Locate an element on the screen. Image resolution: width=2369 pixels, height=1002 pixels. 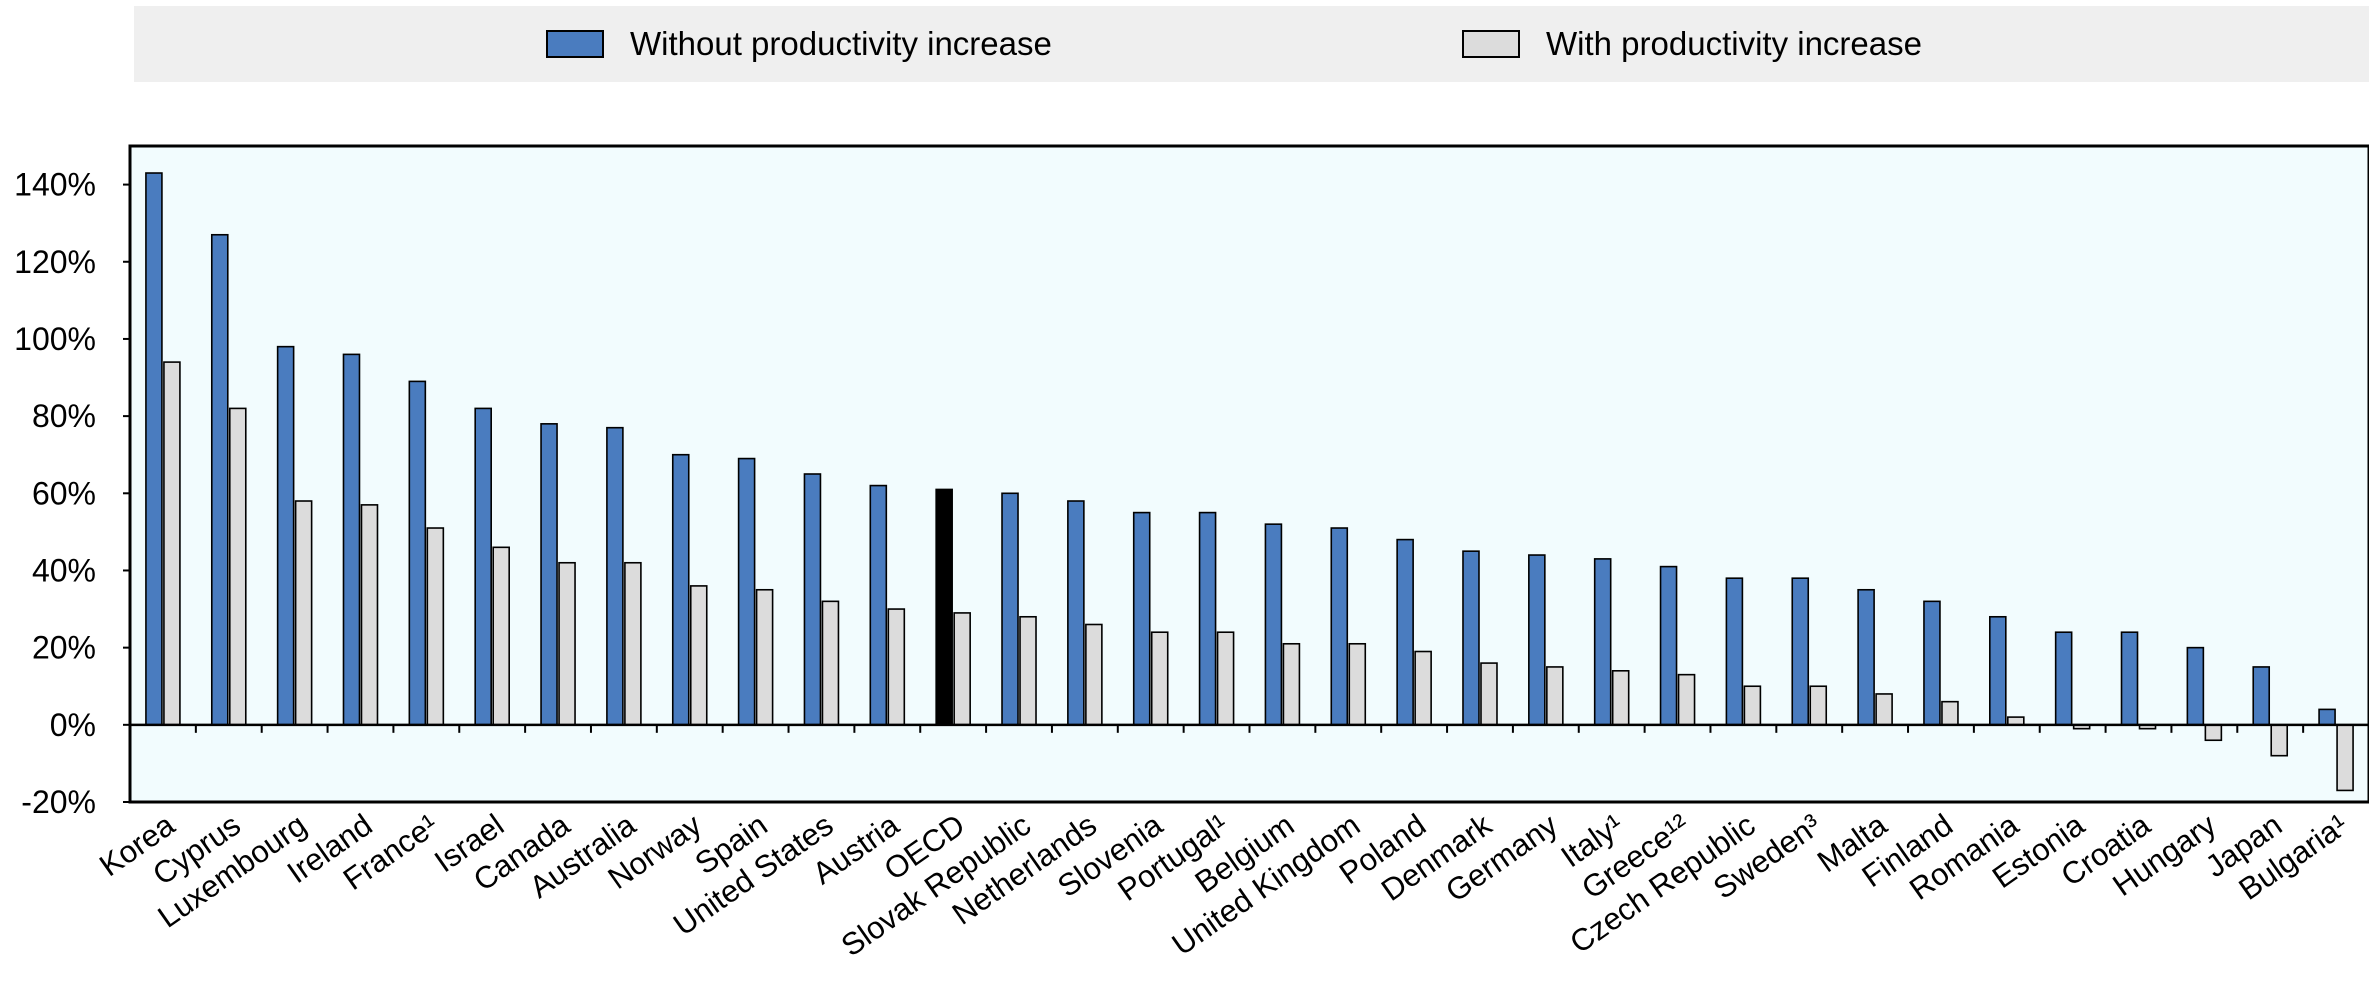
y-tick-label: 40% is located at coordinates (64, 570).